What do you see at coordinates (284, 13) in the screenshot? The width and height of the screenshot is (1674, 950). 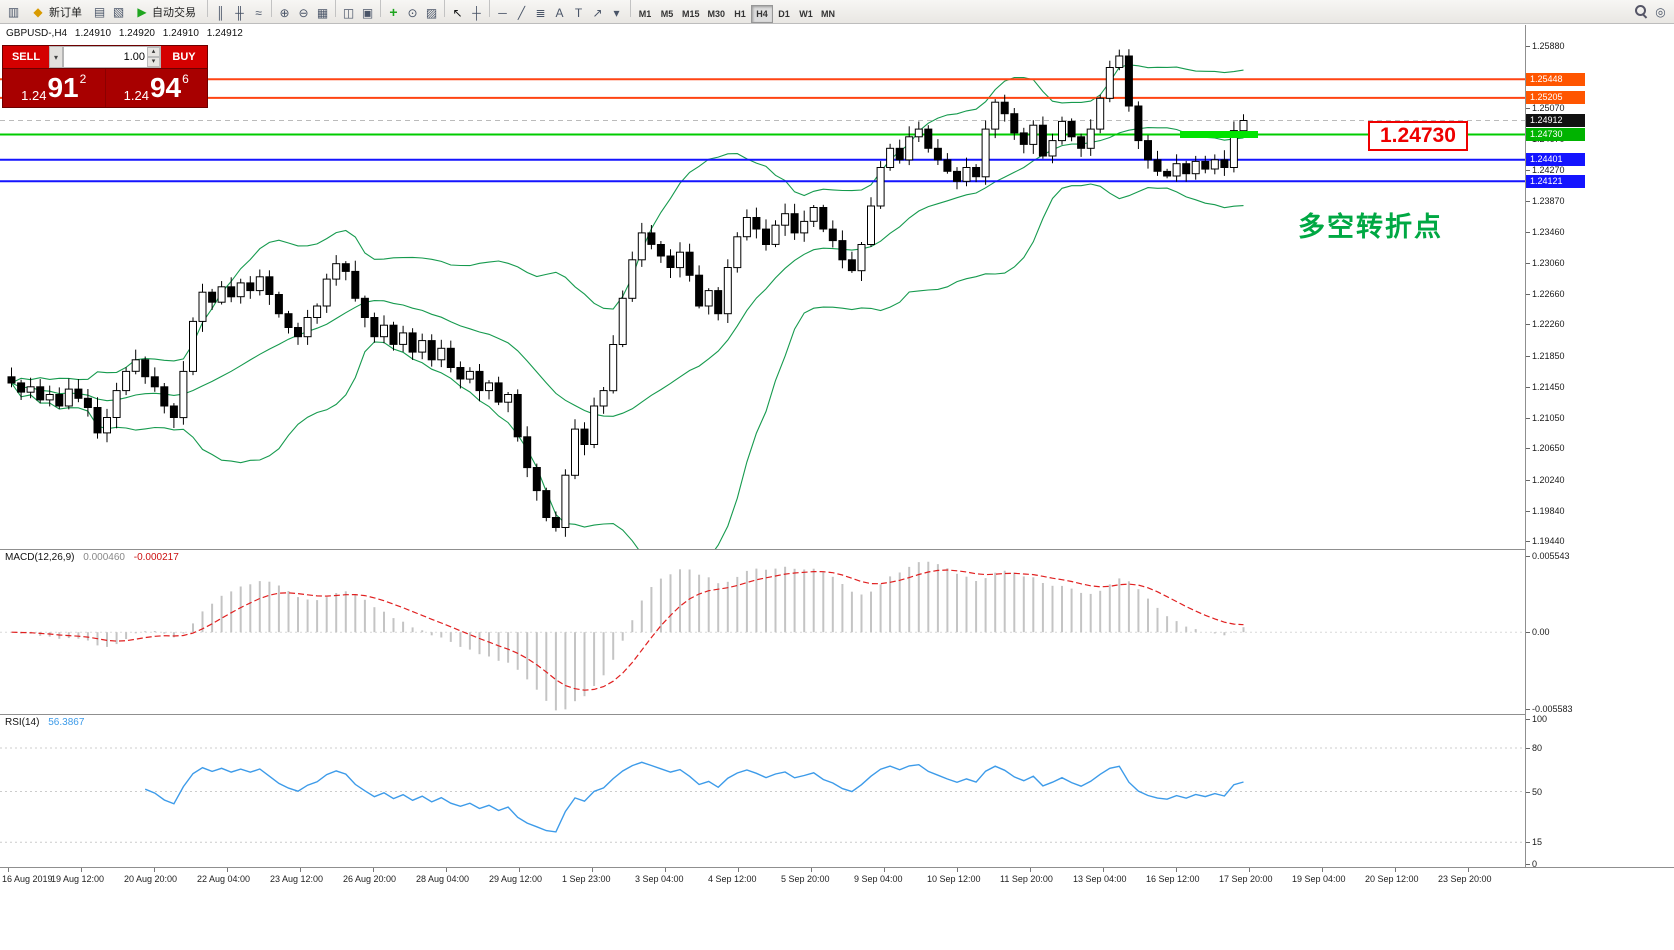 I see `zoom-in-icon: ⊕` at bounding box center [284, 13].